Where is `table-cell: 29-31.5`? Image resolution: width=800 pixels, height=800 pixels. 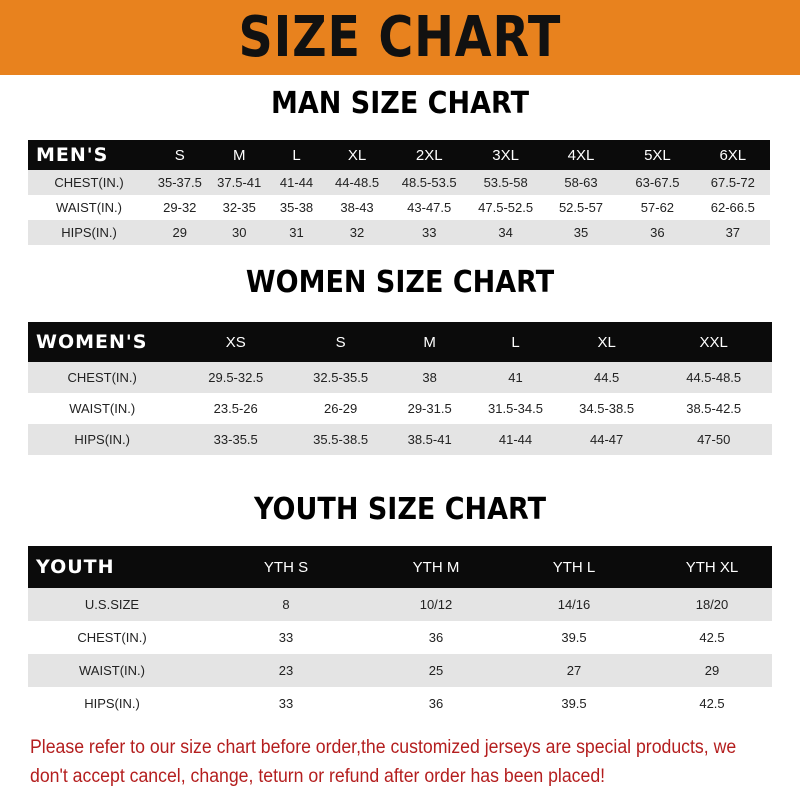
table-cell: 29-31.5 is located at coordinates (430, 408).